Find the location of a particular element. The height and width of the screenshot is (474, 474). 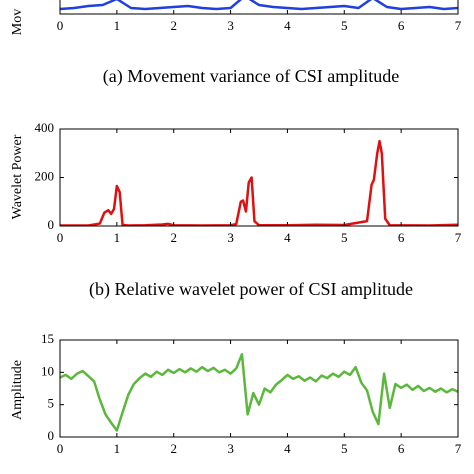

y-axis-label: Wavelet Power is located at coordinates (17, 176).